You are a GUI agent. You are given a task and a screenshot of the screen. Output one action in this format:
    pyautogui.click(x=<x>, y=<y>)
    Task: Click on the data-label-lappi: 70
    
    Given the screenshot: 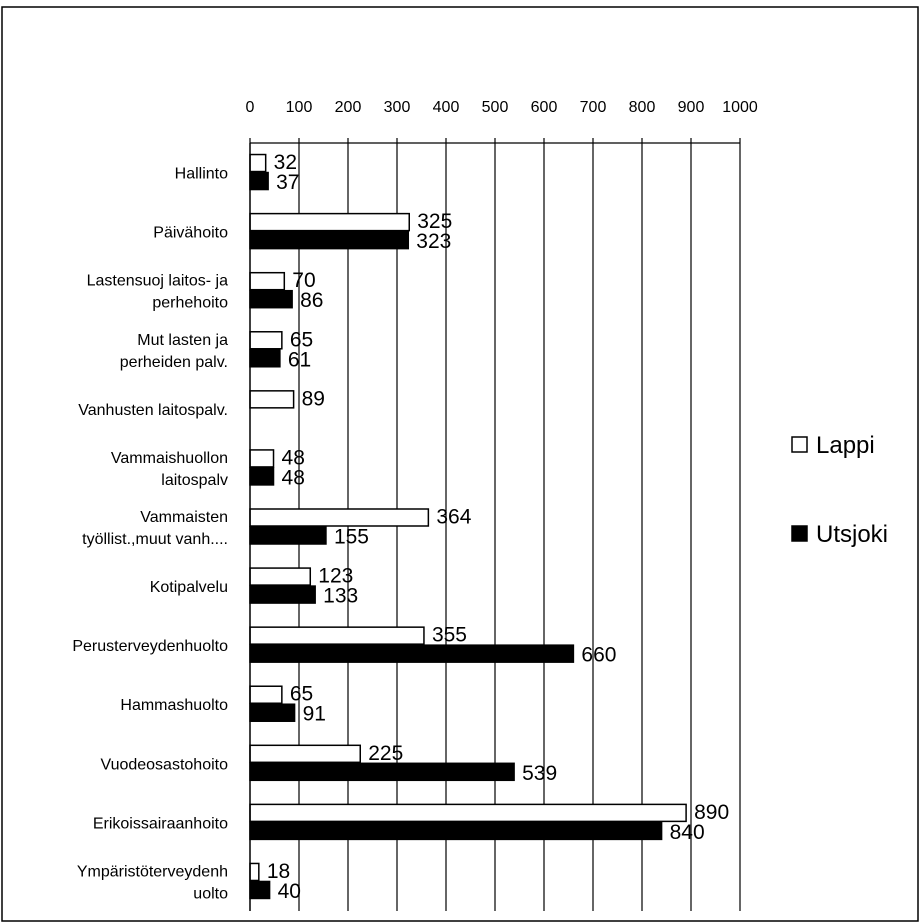 What is the action you would take?
    pyautogui.click(x=303, y=280)
    